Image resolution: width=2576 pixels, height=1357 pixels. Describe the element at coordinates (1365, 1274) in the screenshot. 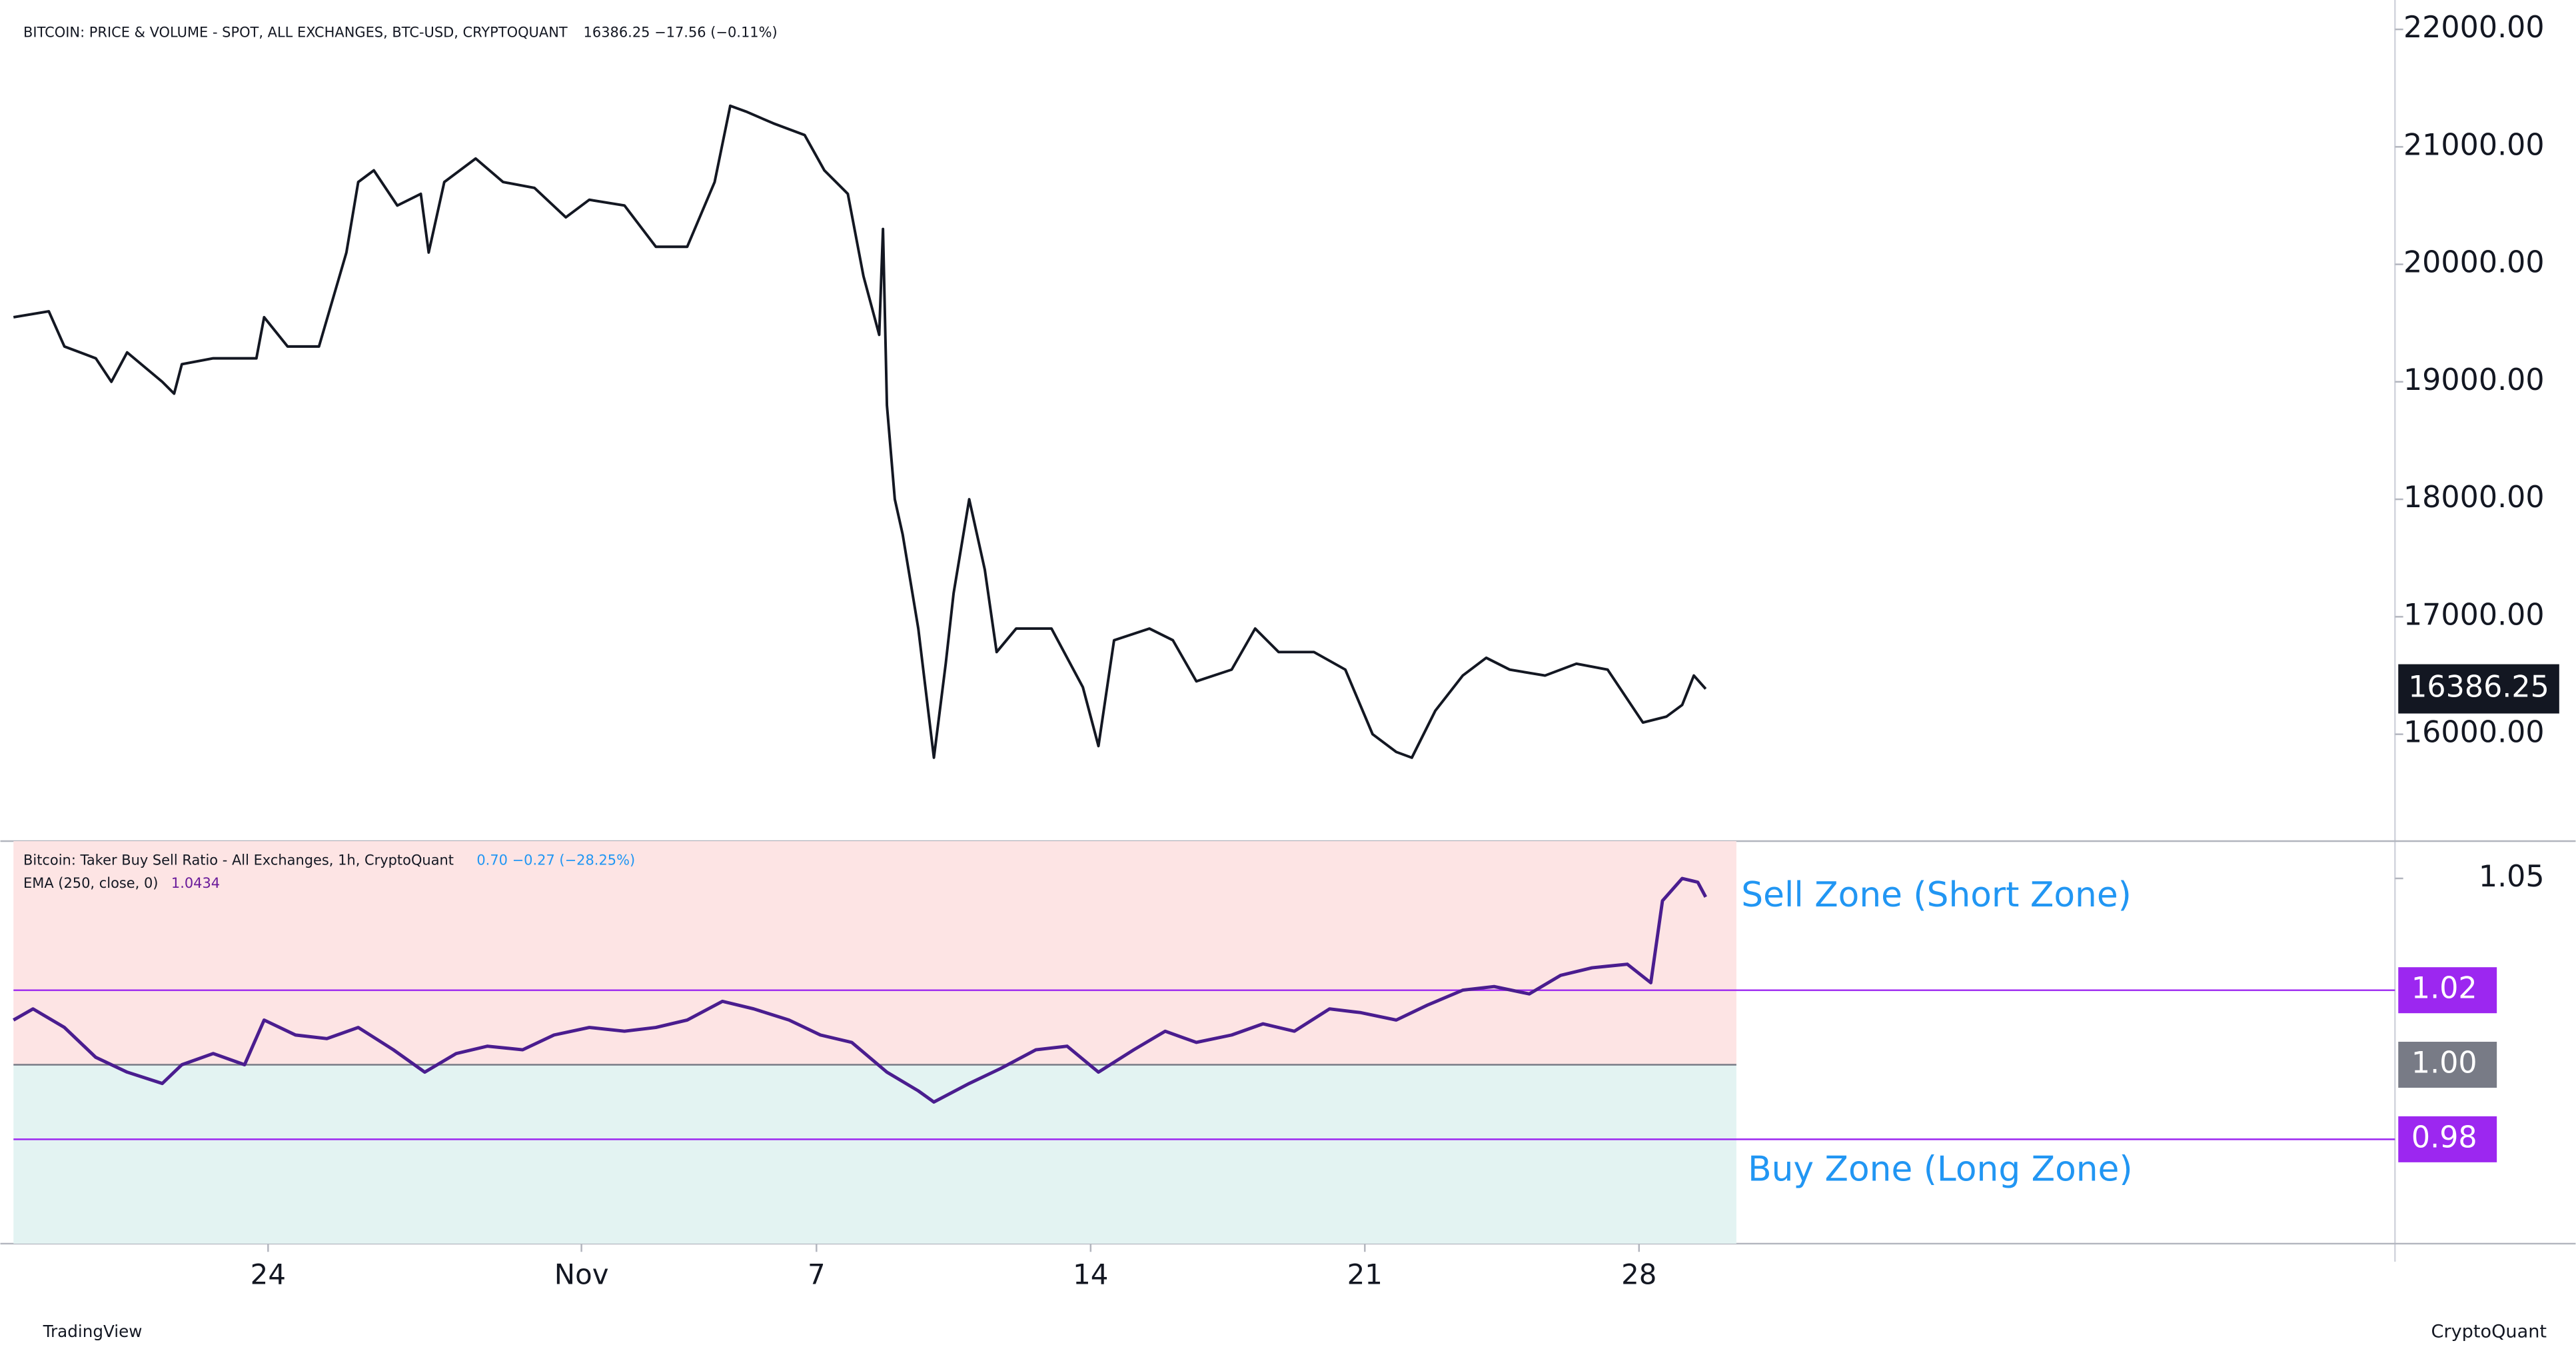

I see `x-tick-label: 21` at that location.